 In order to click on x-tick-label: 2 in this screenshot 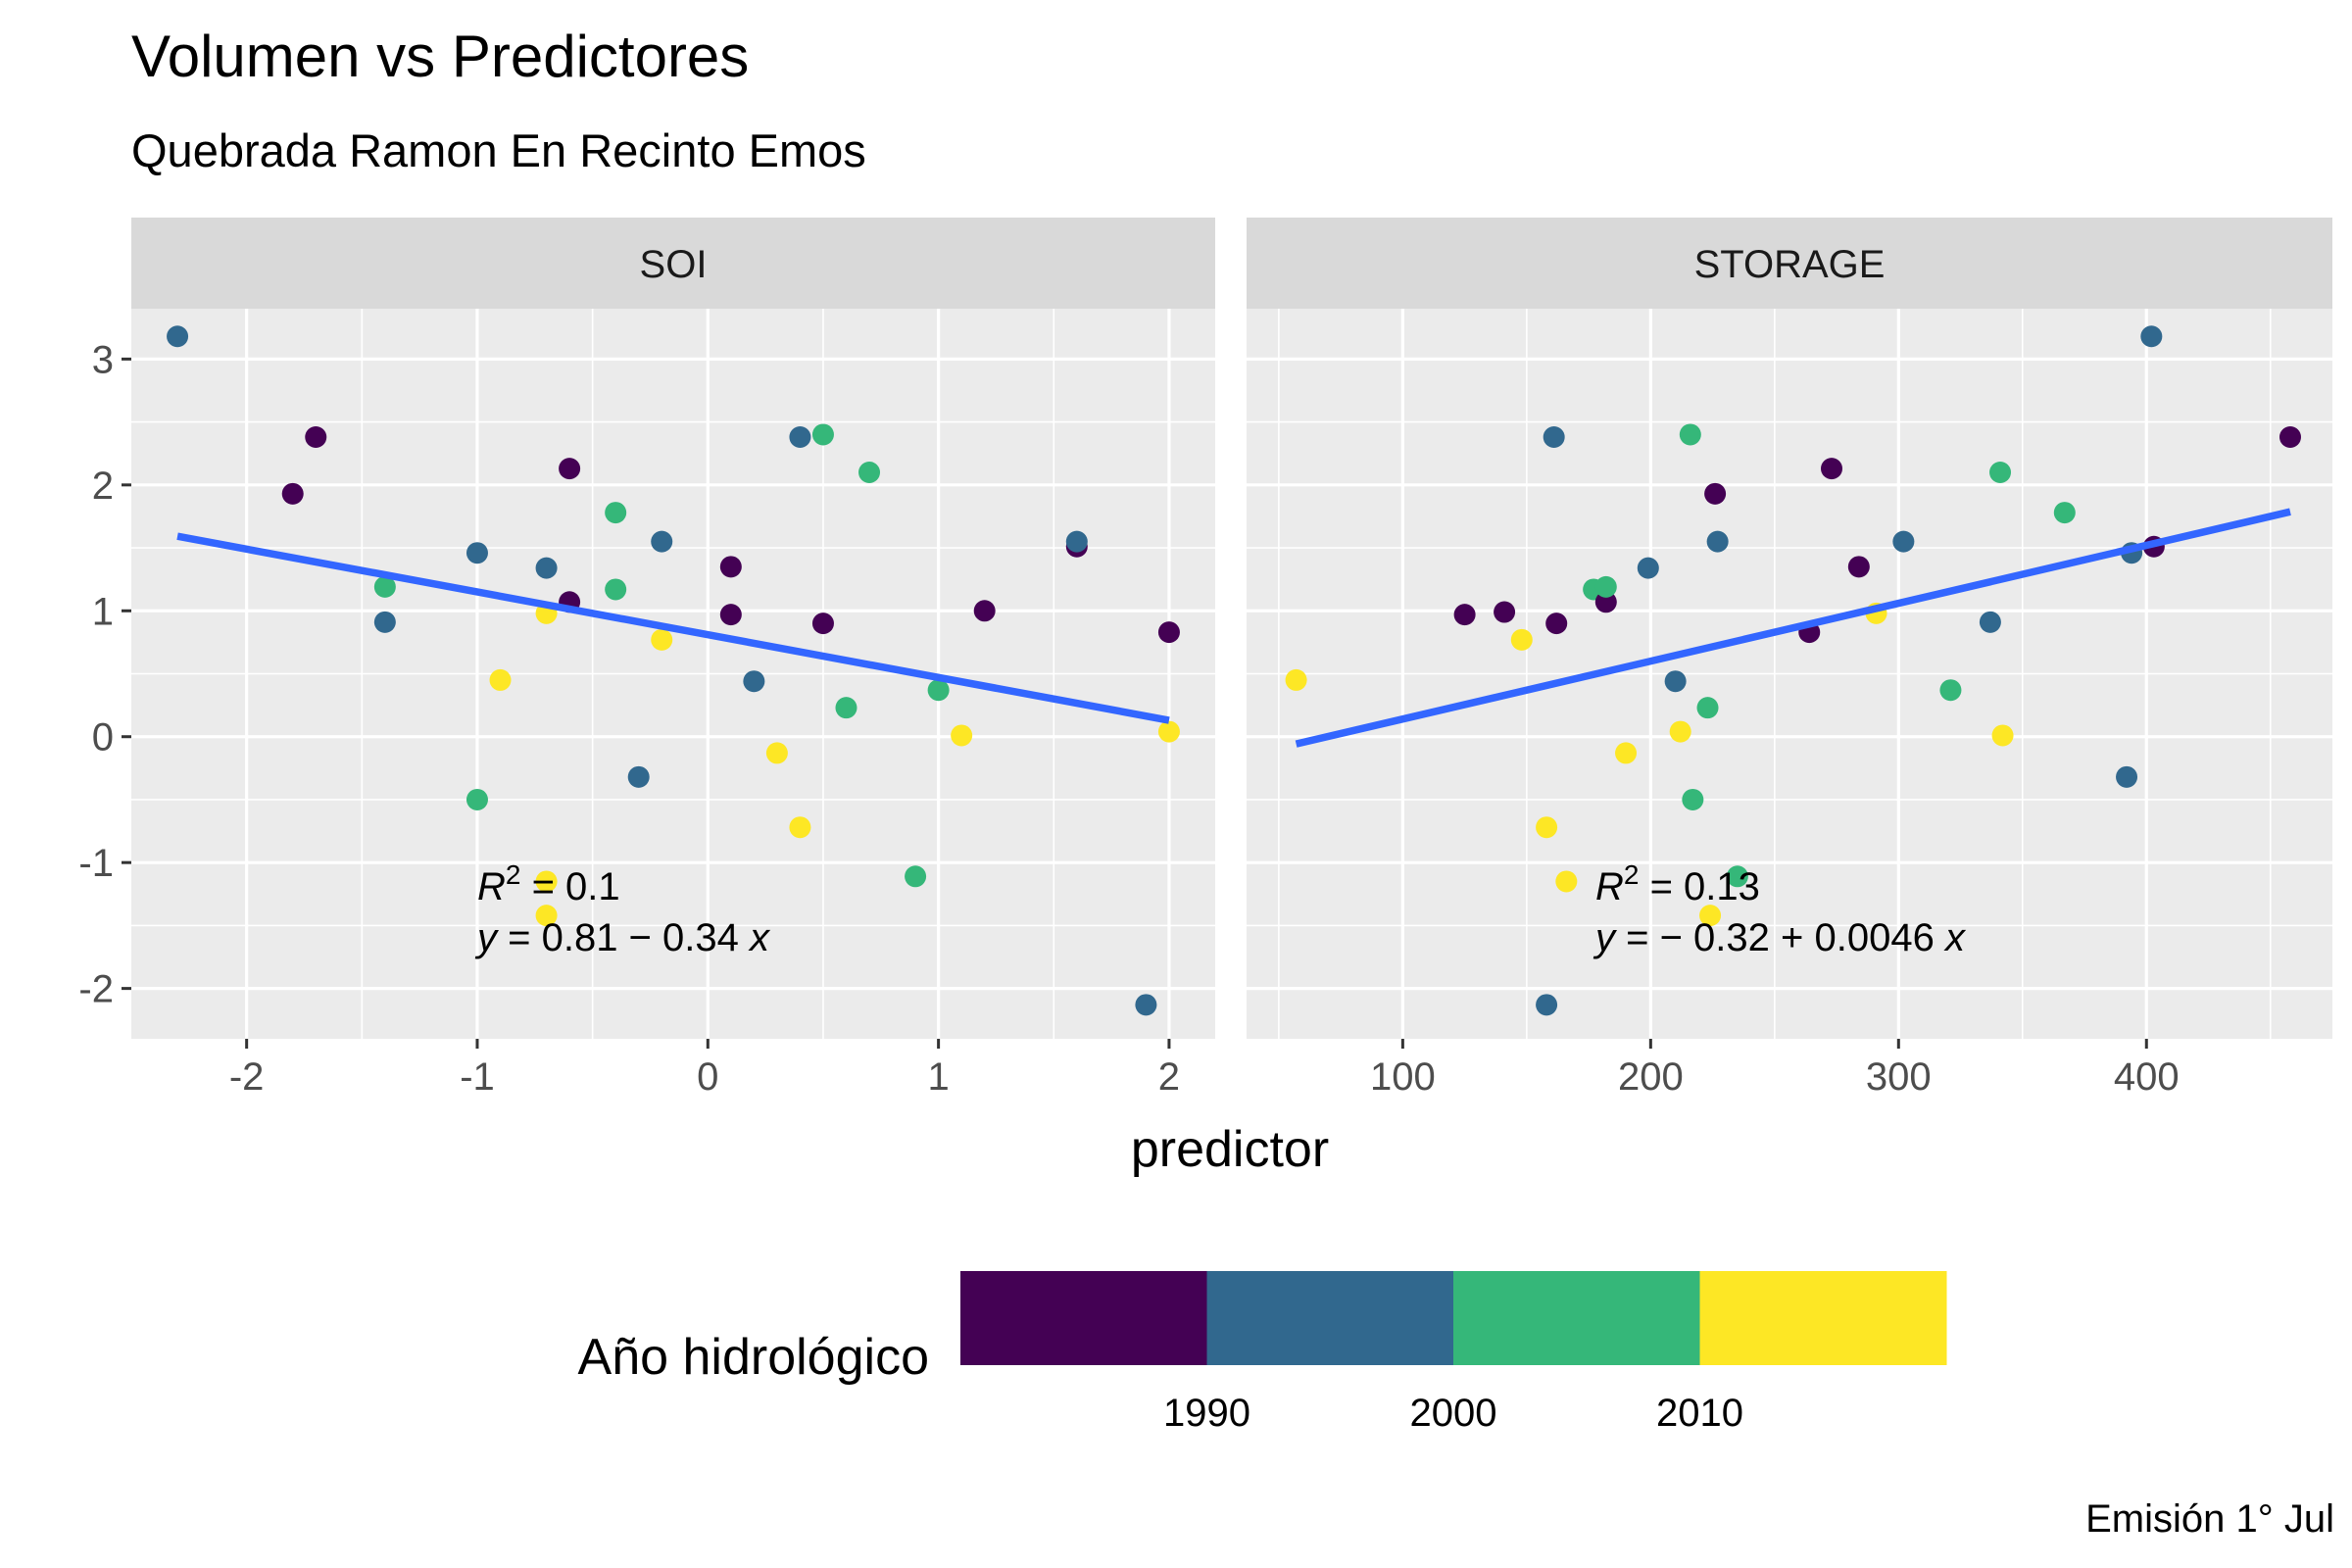, I will do `click(1169, 1077)`.